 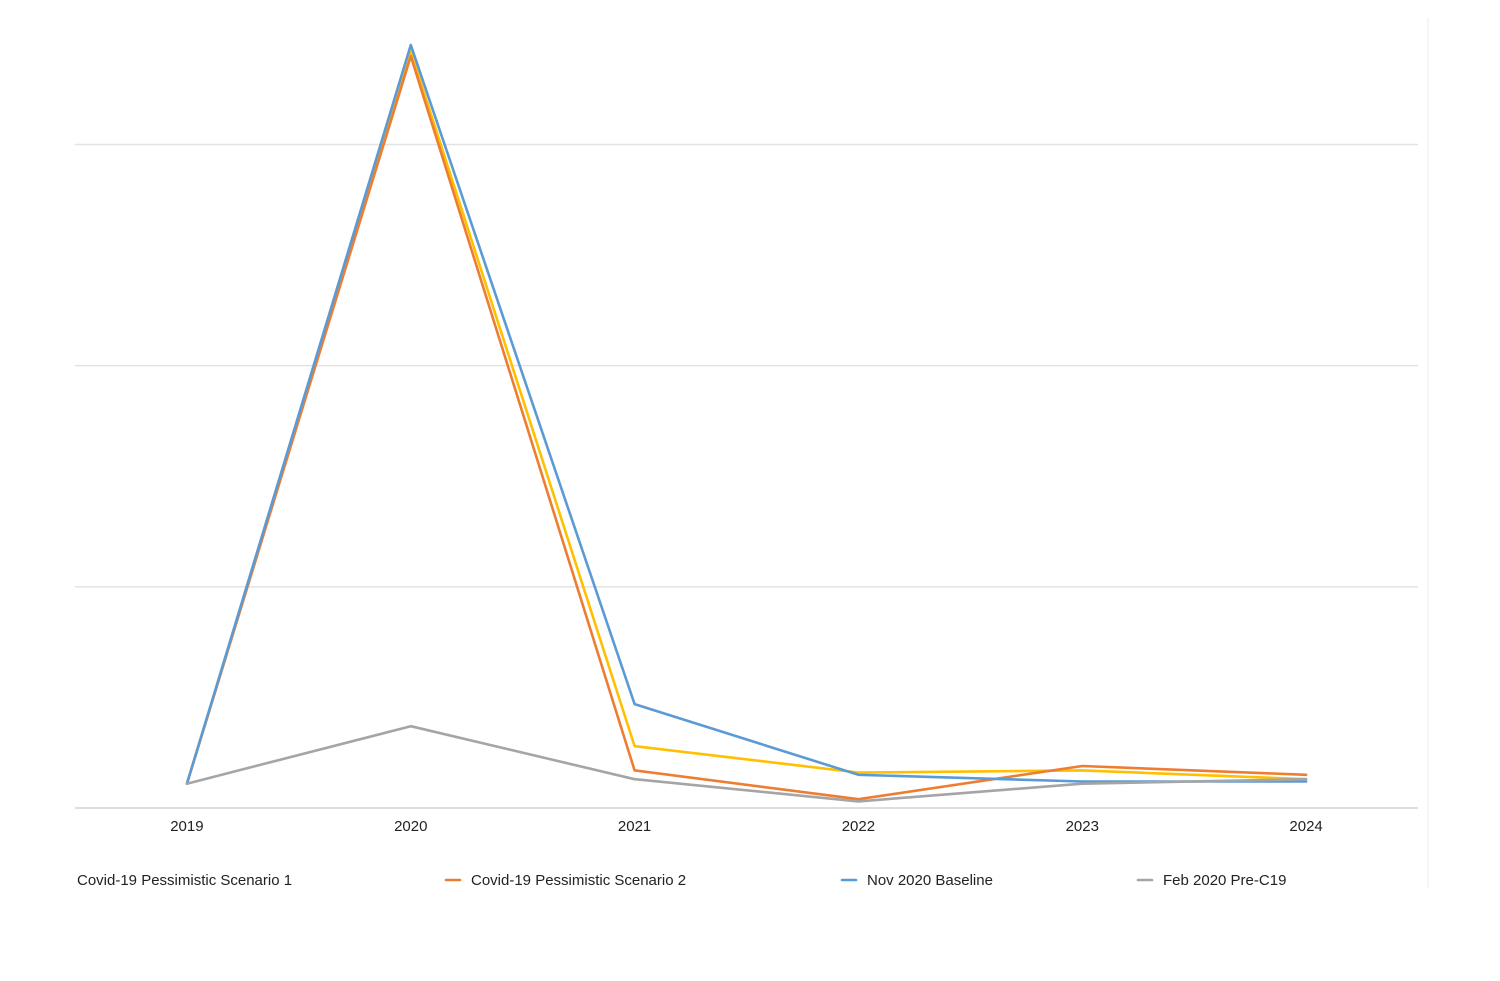 I want to click on x-tick-label-2023: 2023, so click(x=1082, y=826).